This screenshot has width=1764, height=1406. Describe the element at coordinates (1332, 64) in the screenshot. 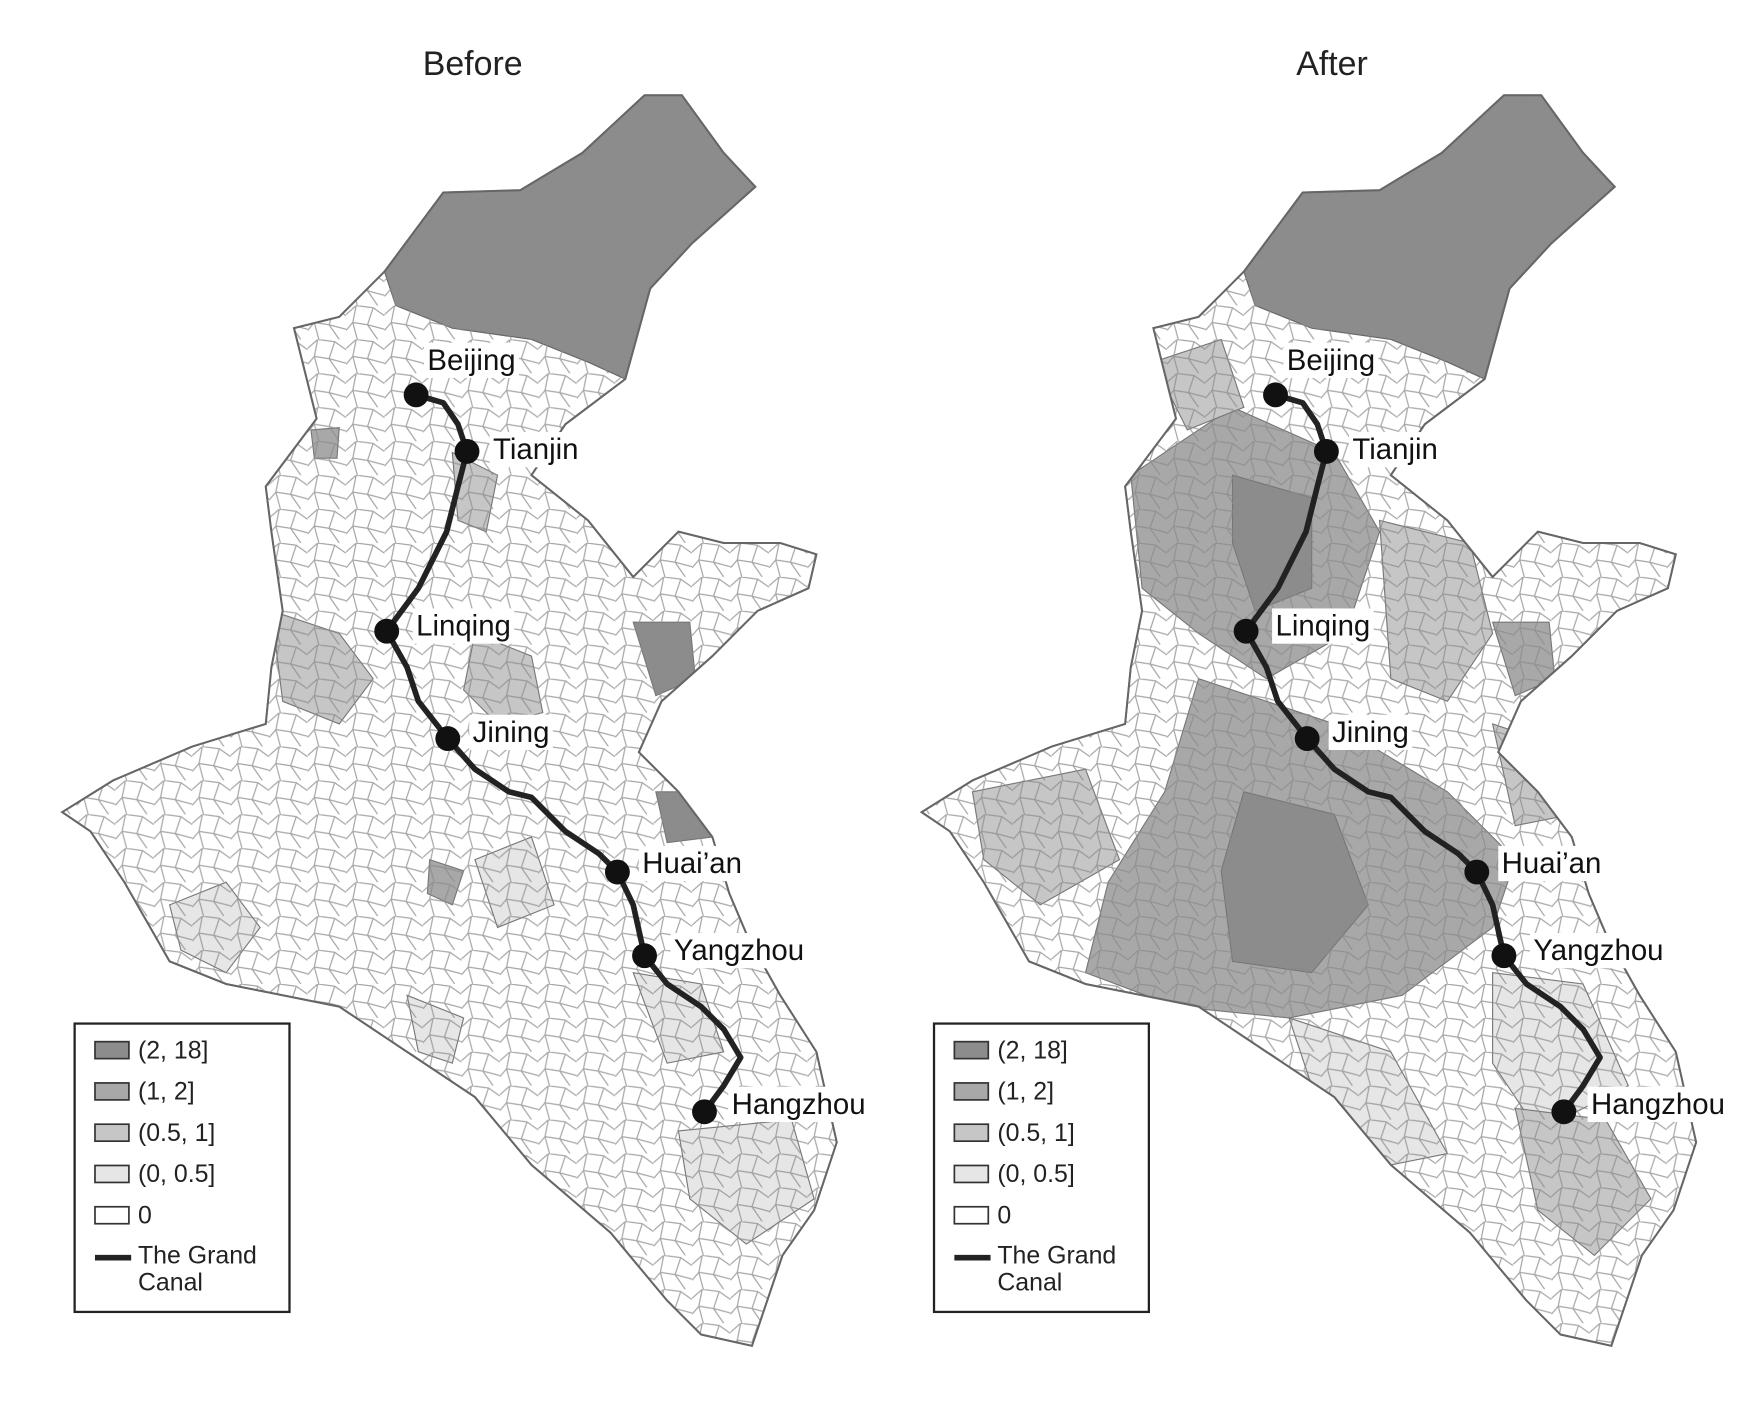

I see `panel-title: After` at that location.